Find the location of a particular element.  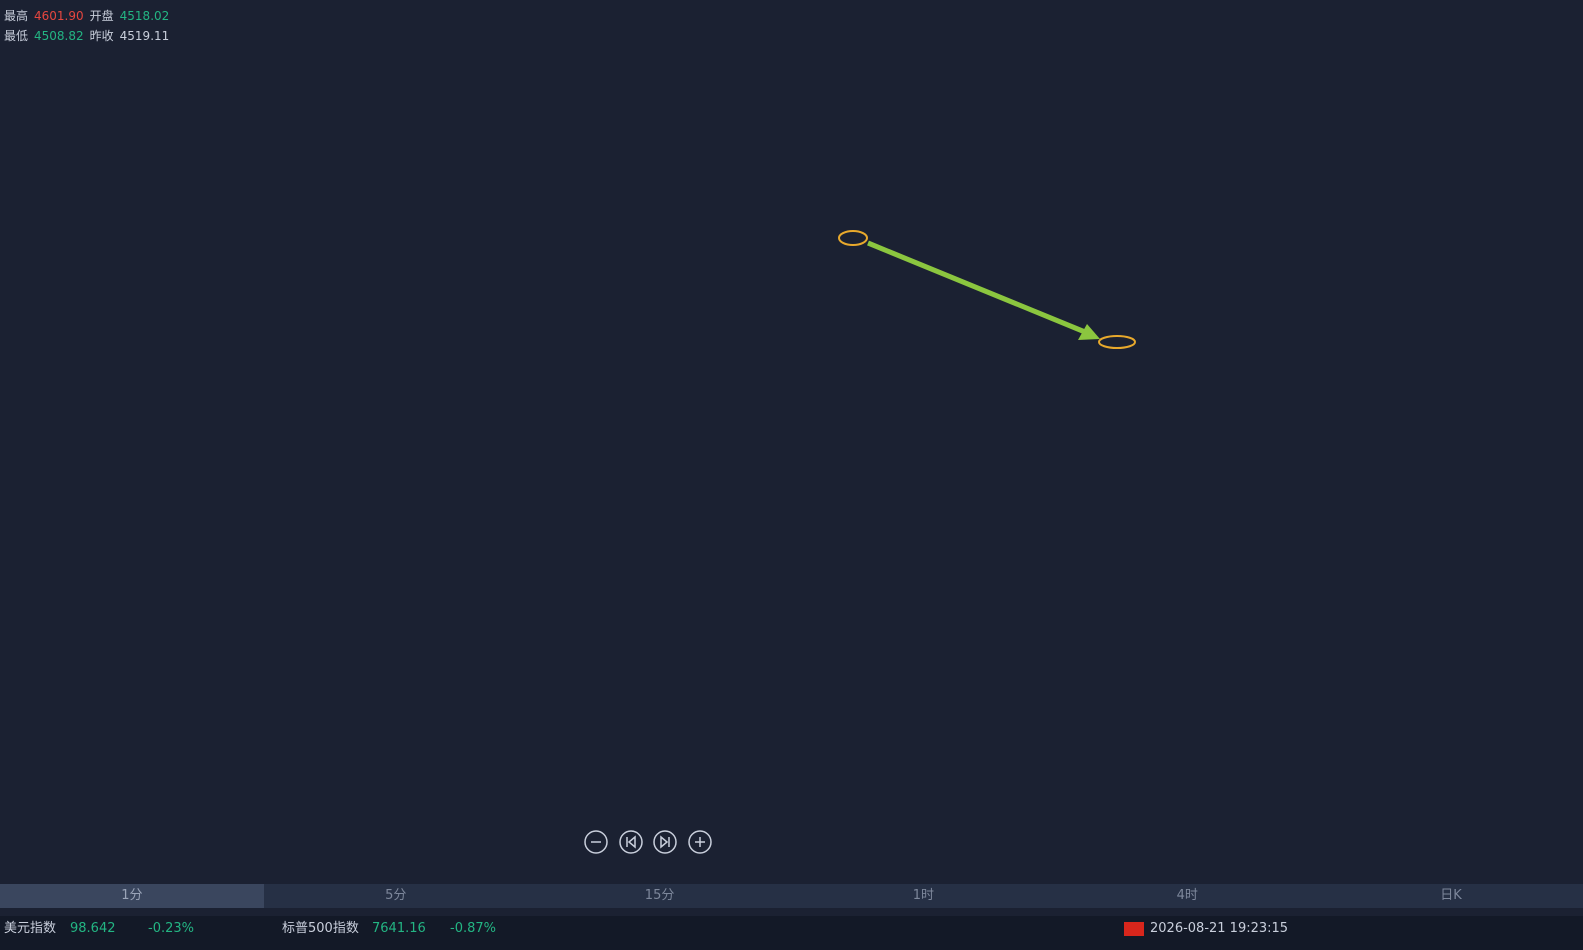

scroll-start is located at coordinates (631, 842).